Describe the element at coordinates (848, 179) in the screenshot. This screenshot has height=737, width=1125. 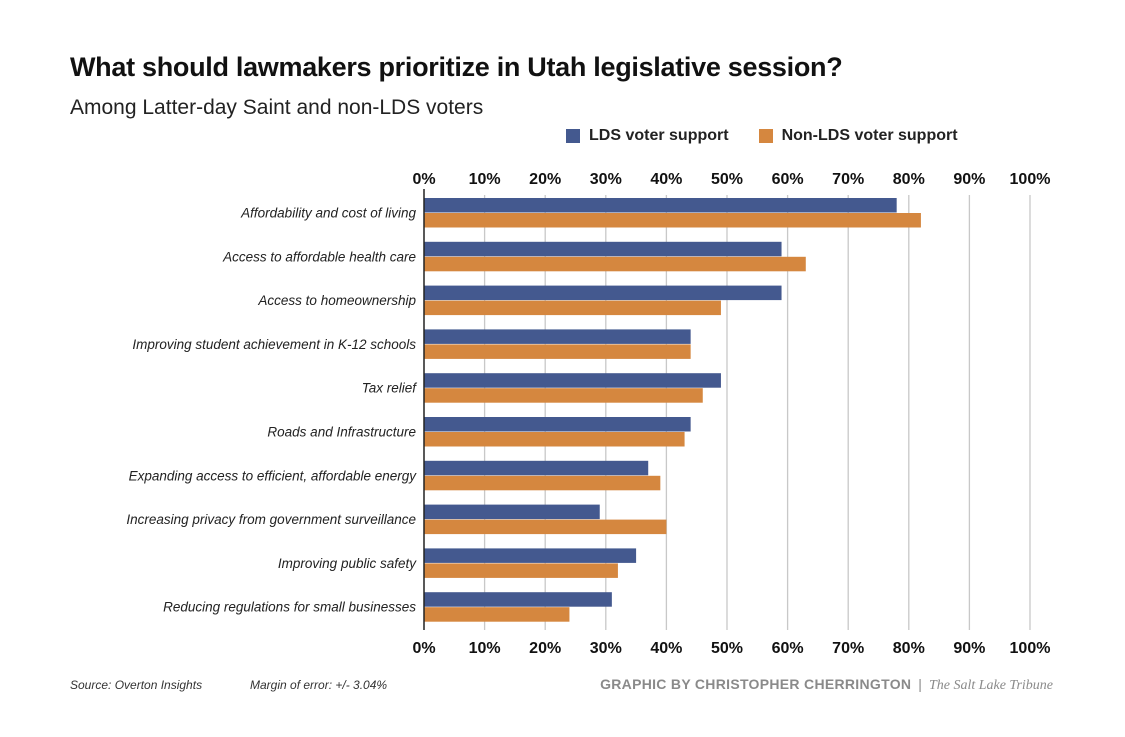
I see `tick-label-top: 70%` at that location.